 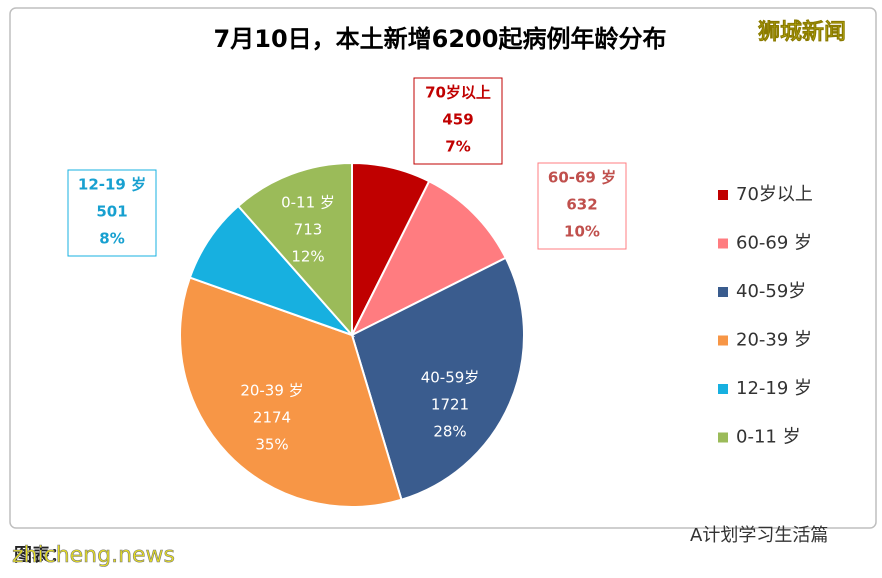 What do you see at coordinates (111, 239) in the screenshot?
I see `data-label-percent: 8%` at bounding box center [111, 239].